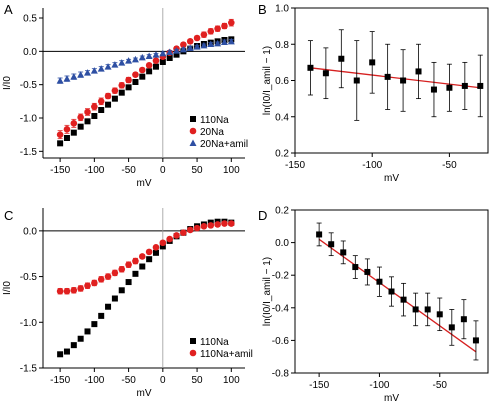  I want to click on legend-label: 20Na, so click(212, 132).